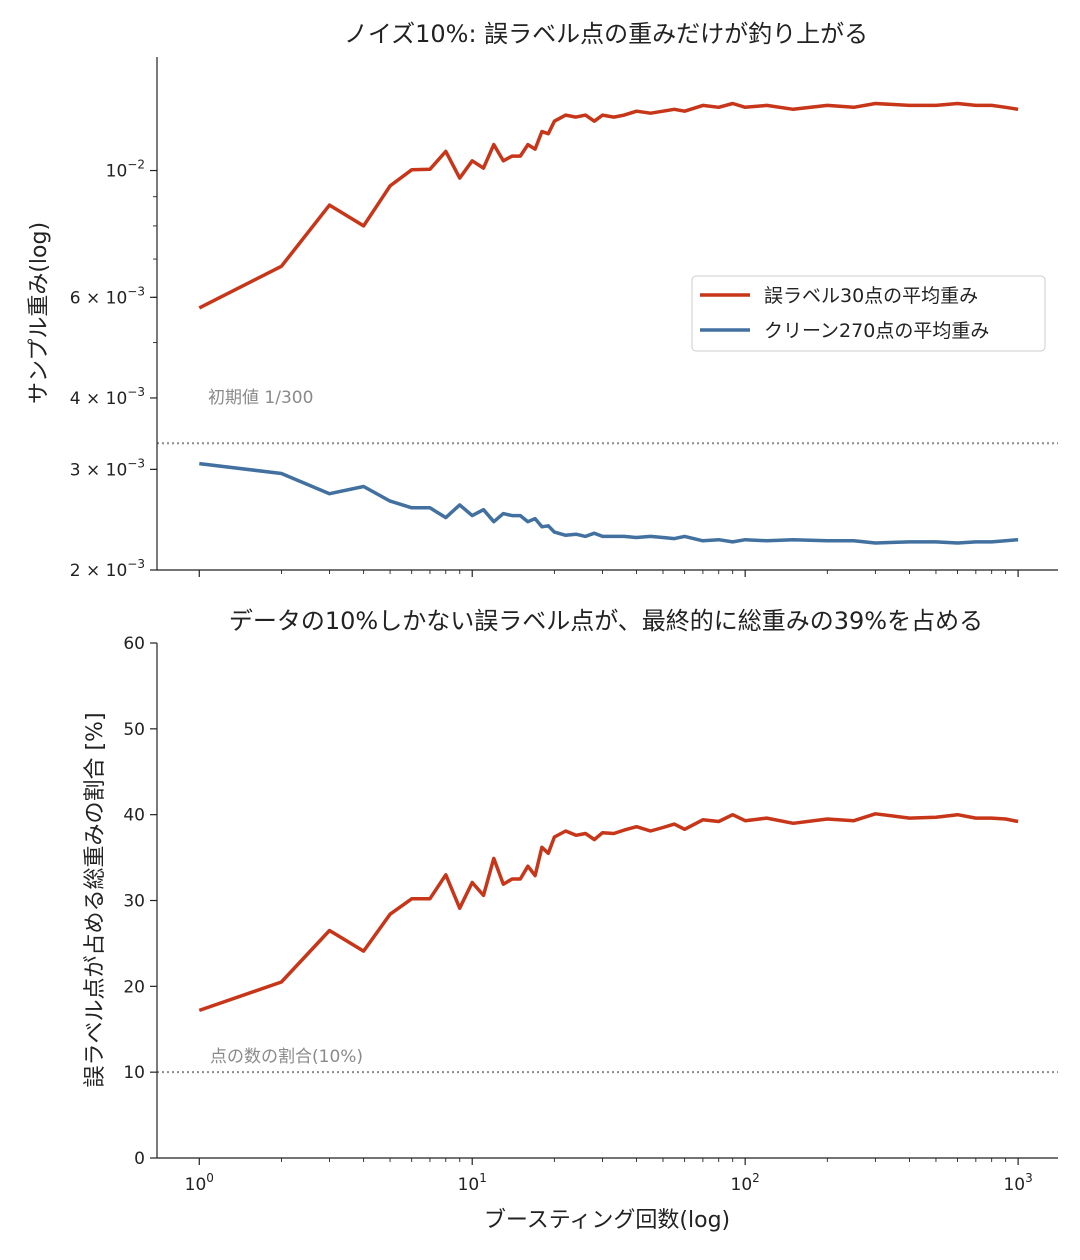 The width and height of the screenshot is (1080, 1260). Describe the element at coordinates (609, 1176) in the screenshot. I see `x-ticks: 10⁰ 10¹ 10² 10³` at that location.